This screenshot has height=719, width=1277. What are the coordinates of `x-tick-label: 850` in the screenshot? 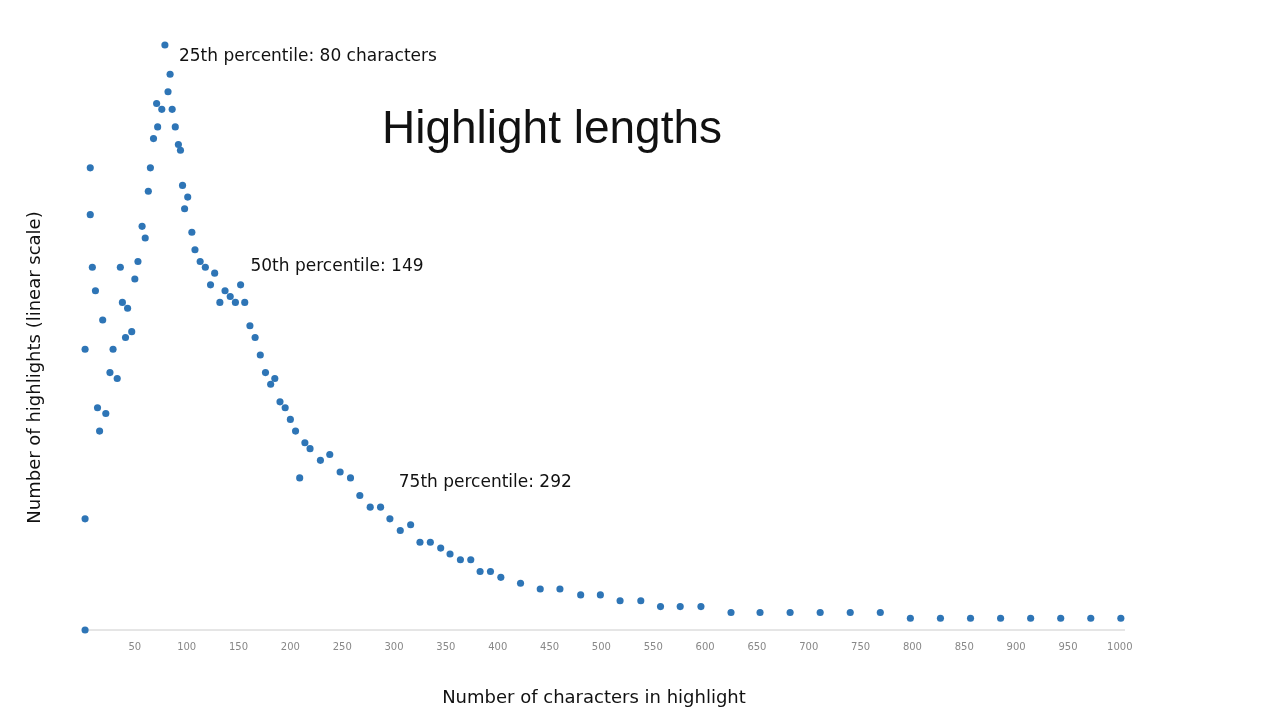 It's located at (964, 646).